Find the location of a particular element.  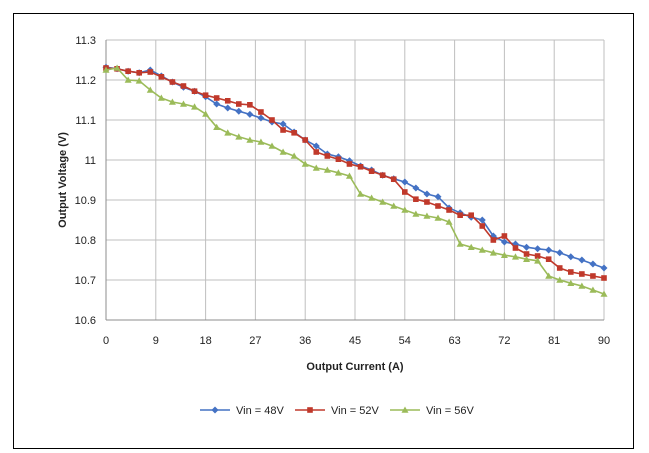

y-tick-label: 10.7 is located at coordinates (85, 281).